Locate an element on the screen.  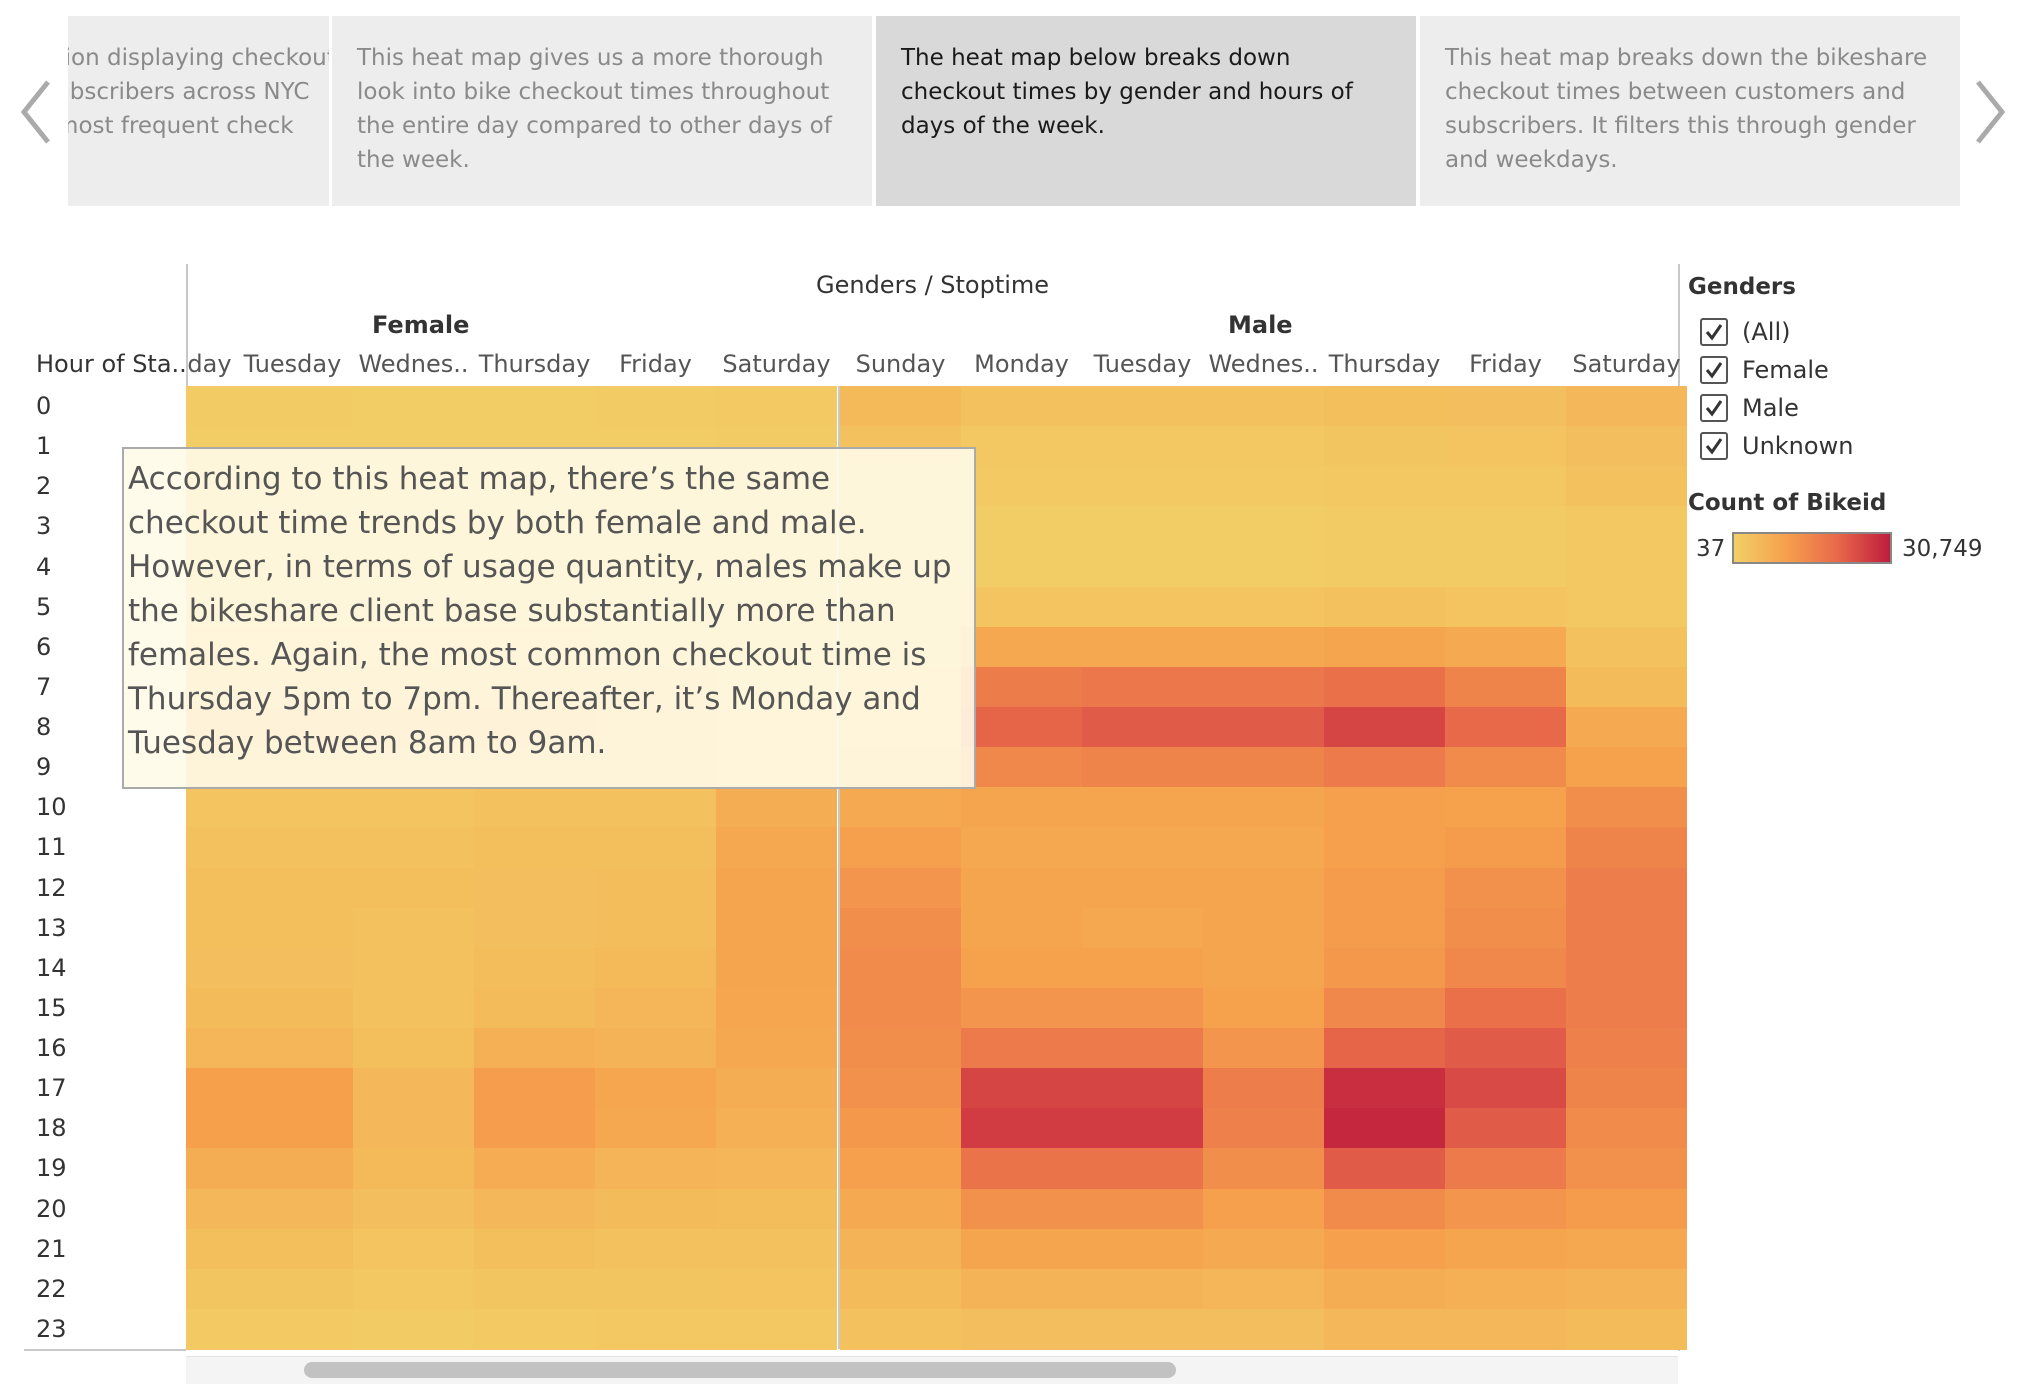
next-story-point-button is located at coordinates (1990, 112).